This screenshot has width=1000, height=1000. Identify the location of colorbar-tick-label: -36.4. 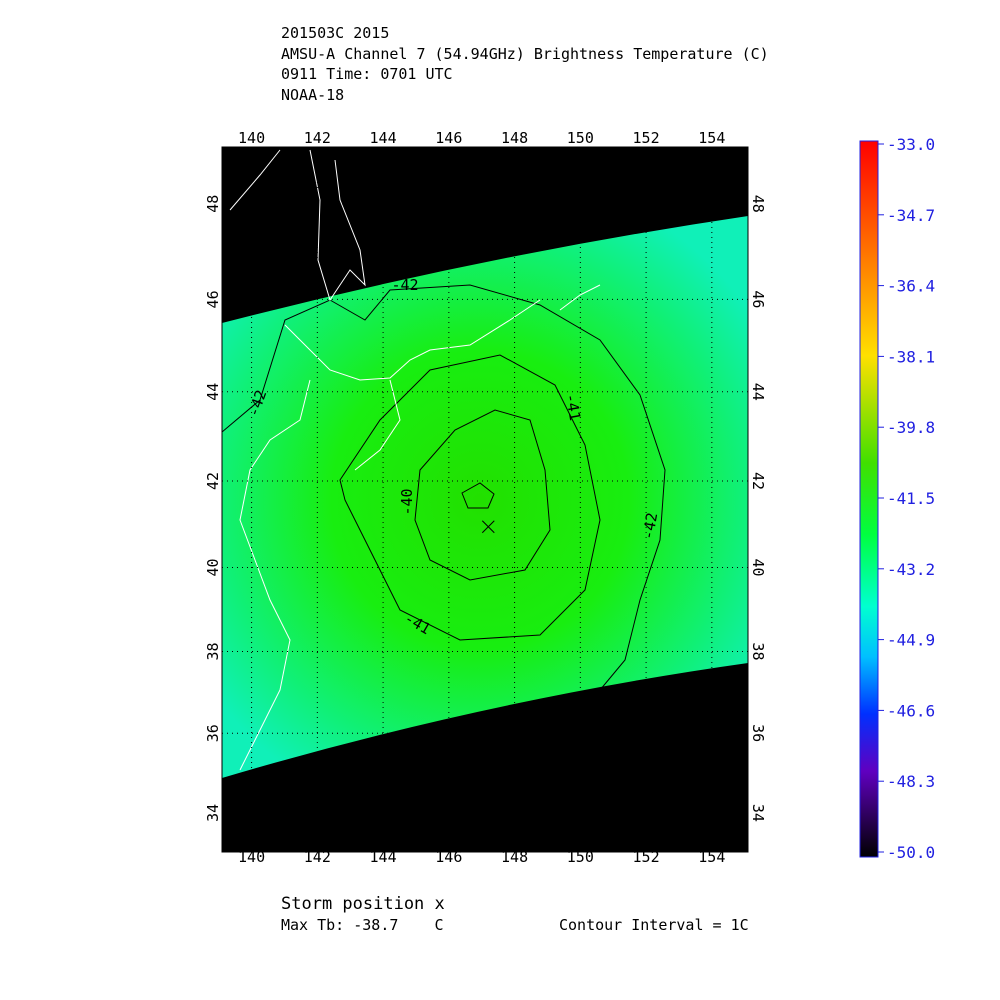
(911, 286).